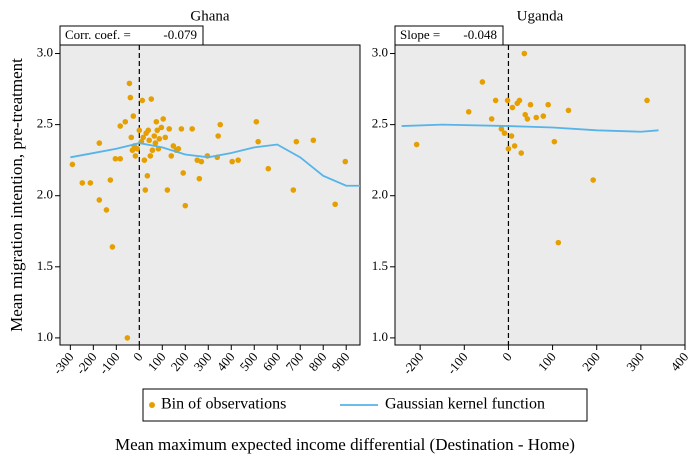 The height and width of the screenshot is (464, 691). What do you see at coordinates (465, 404) in the screenshot?
I see `legend-label: Gaussian kernel function` at bounding box center [465, 404].